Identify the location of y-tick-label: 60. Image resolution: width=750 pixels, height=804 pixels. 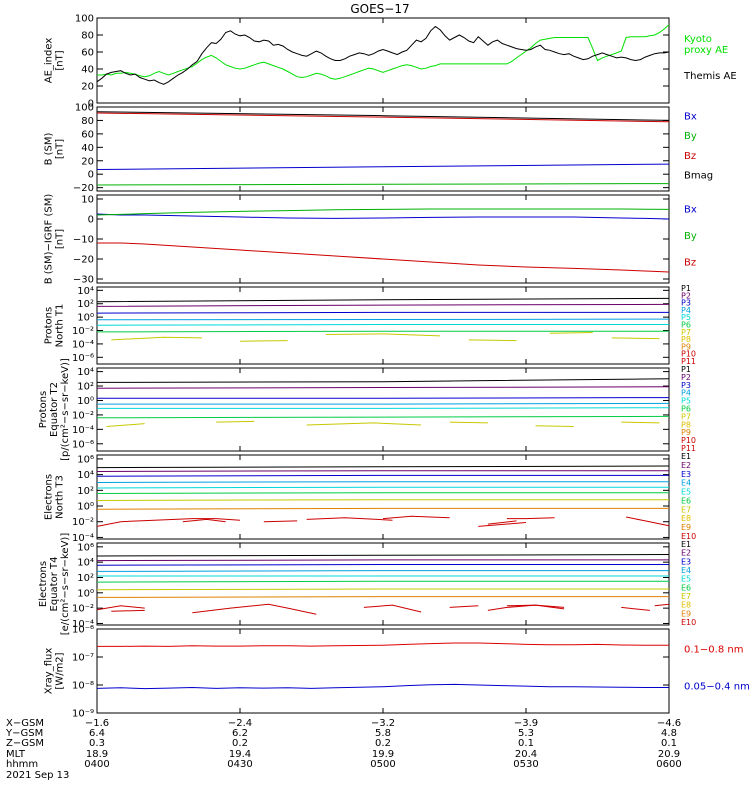
(87, 53).